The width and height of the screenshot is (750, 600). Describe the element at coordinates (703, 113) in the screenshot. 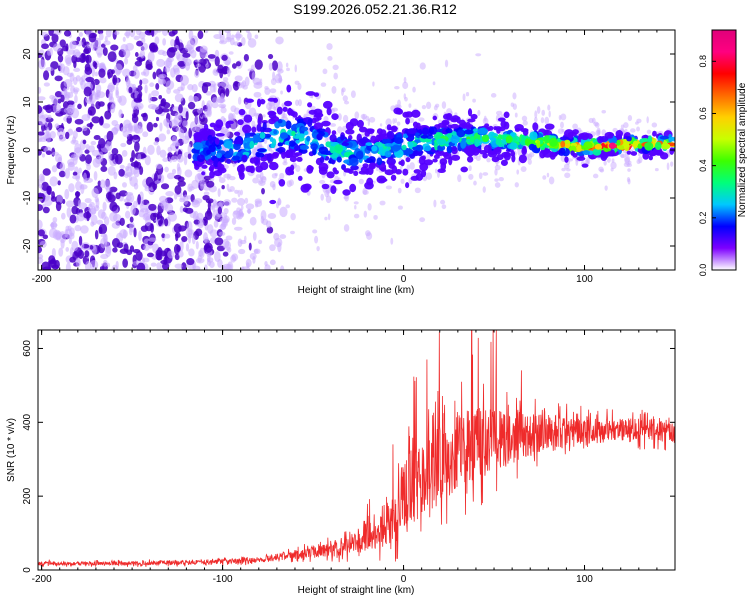

I see `colorbar-tick-label: 0.6` at that location.